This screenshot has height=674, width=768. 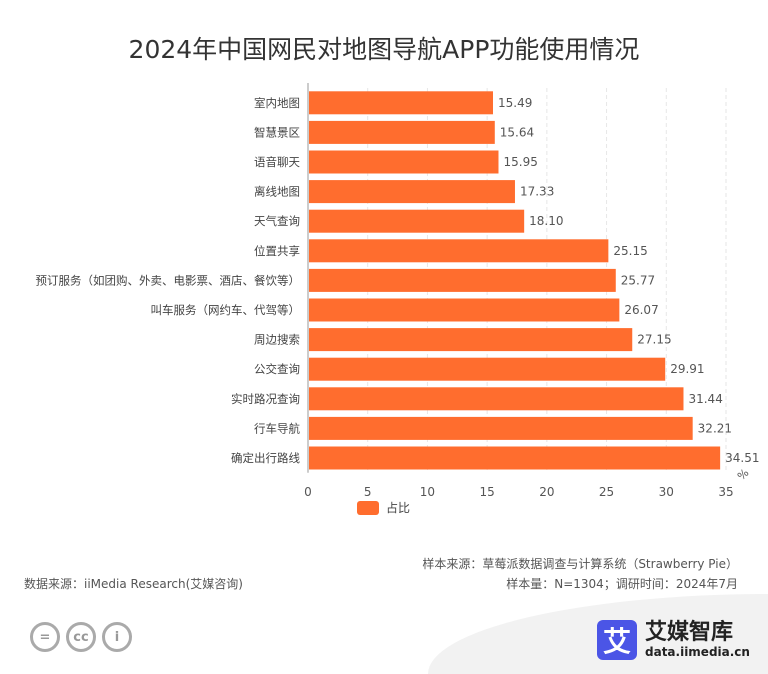 What do you see at coordinates (705, 399) in the screenshot?
I see `data-label: 31.44` at bounding box center [705, 399].